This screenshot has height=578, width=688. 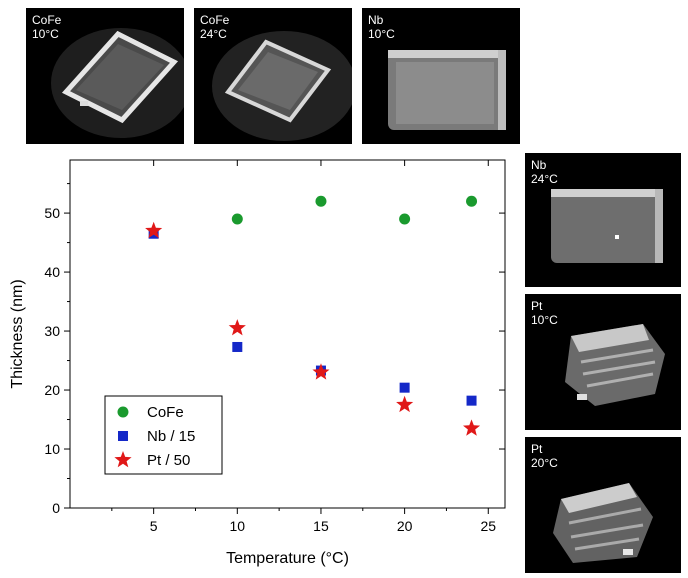 What do you see at coordinates (488, 526) in the screenshot?
I see `x-tick-label: 25` at bounding box center [488, 526].